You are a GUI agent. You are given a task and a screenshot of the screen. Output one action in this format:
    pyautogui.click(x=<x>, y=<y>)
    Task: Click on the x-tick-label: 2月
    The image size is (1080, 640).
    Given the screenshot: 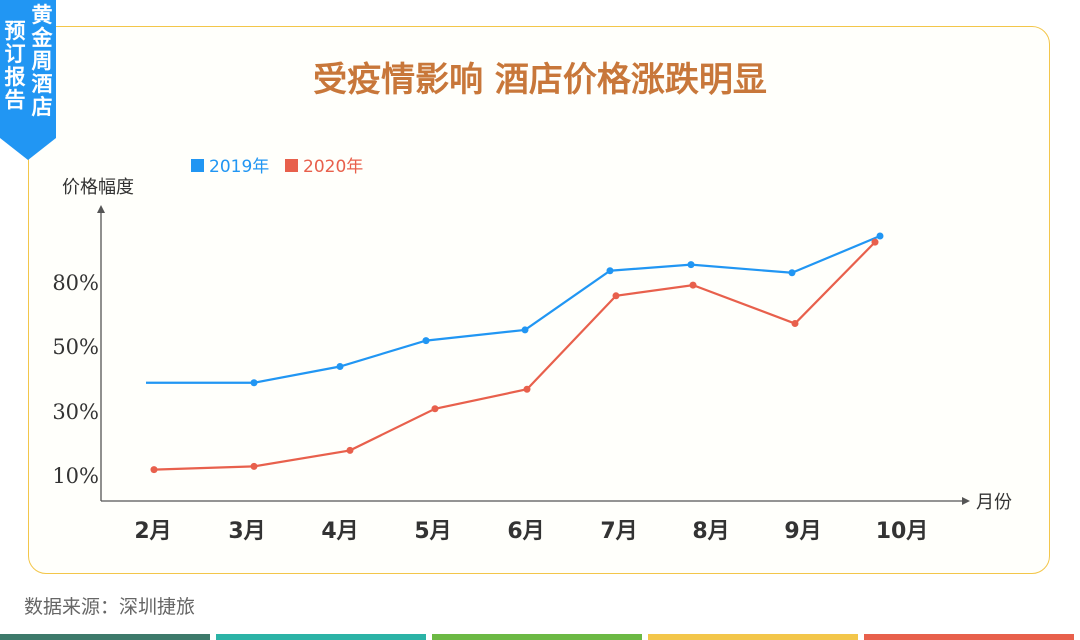 What is the action you would take?
    pyautogui.click(x=152, y=531)
    